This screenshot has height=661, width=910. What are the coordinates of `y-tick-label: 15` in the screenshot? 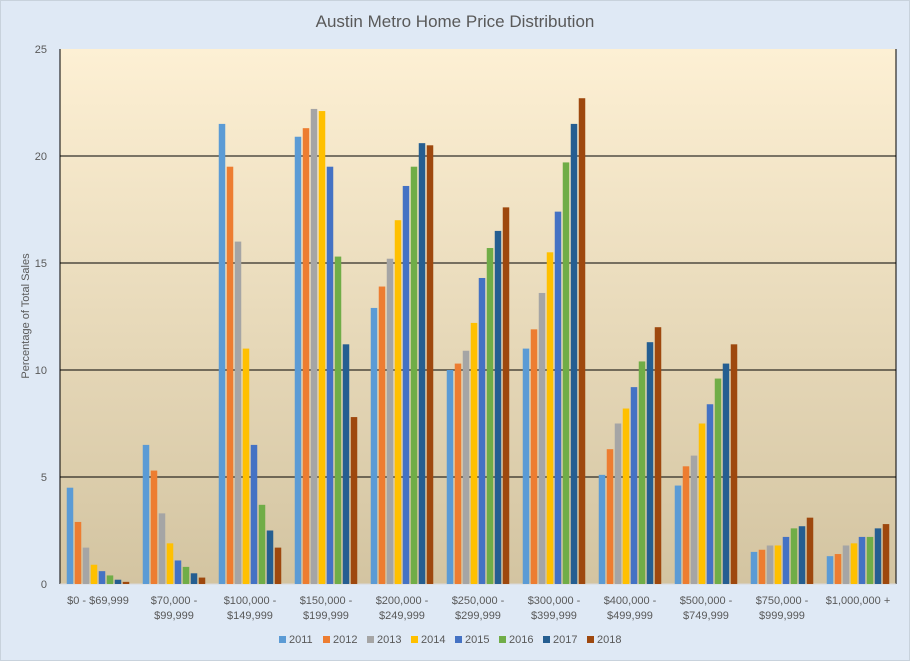 It's located at (41, 264).